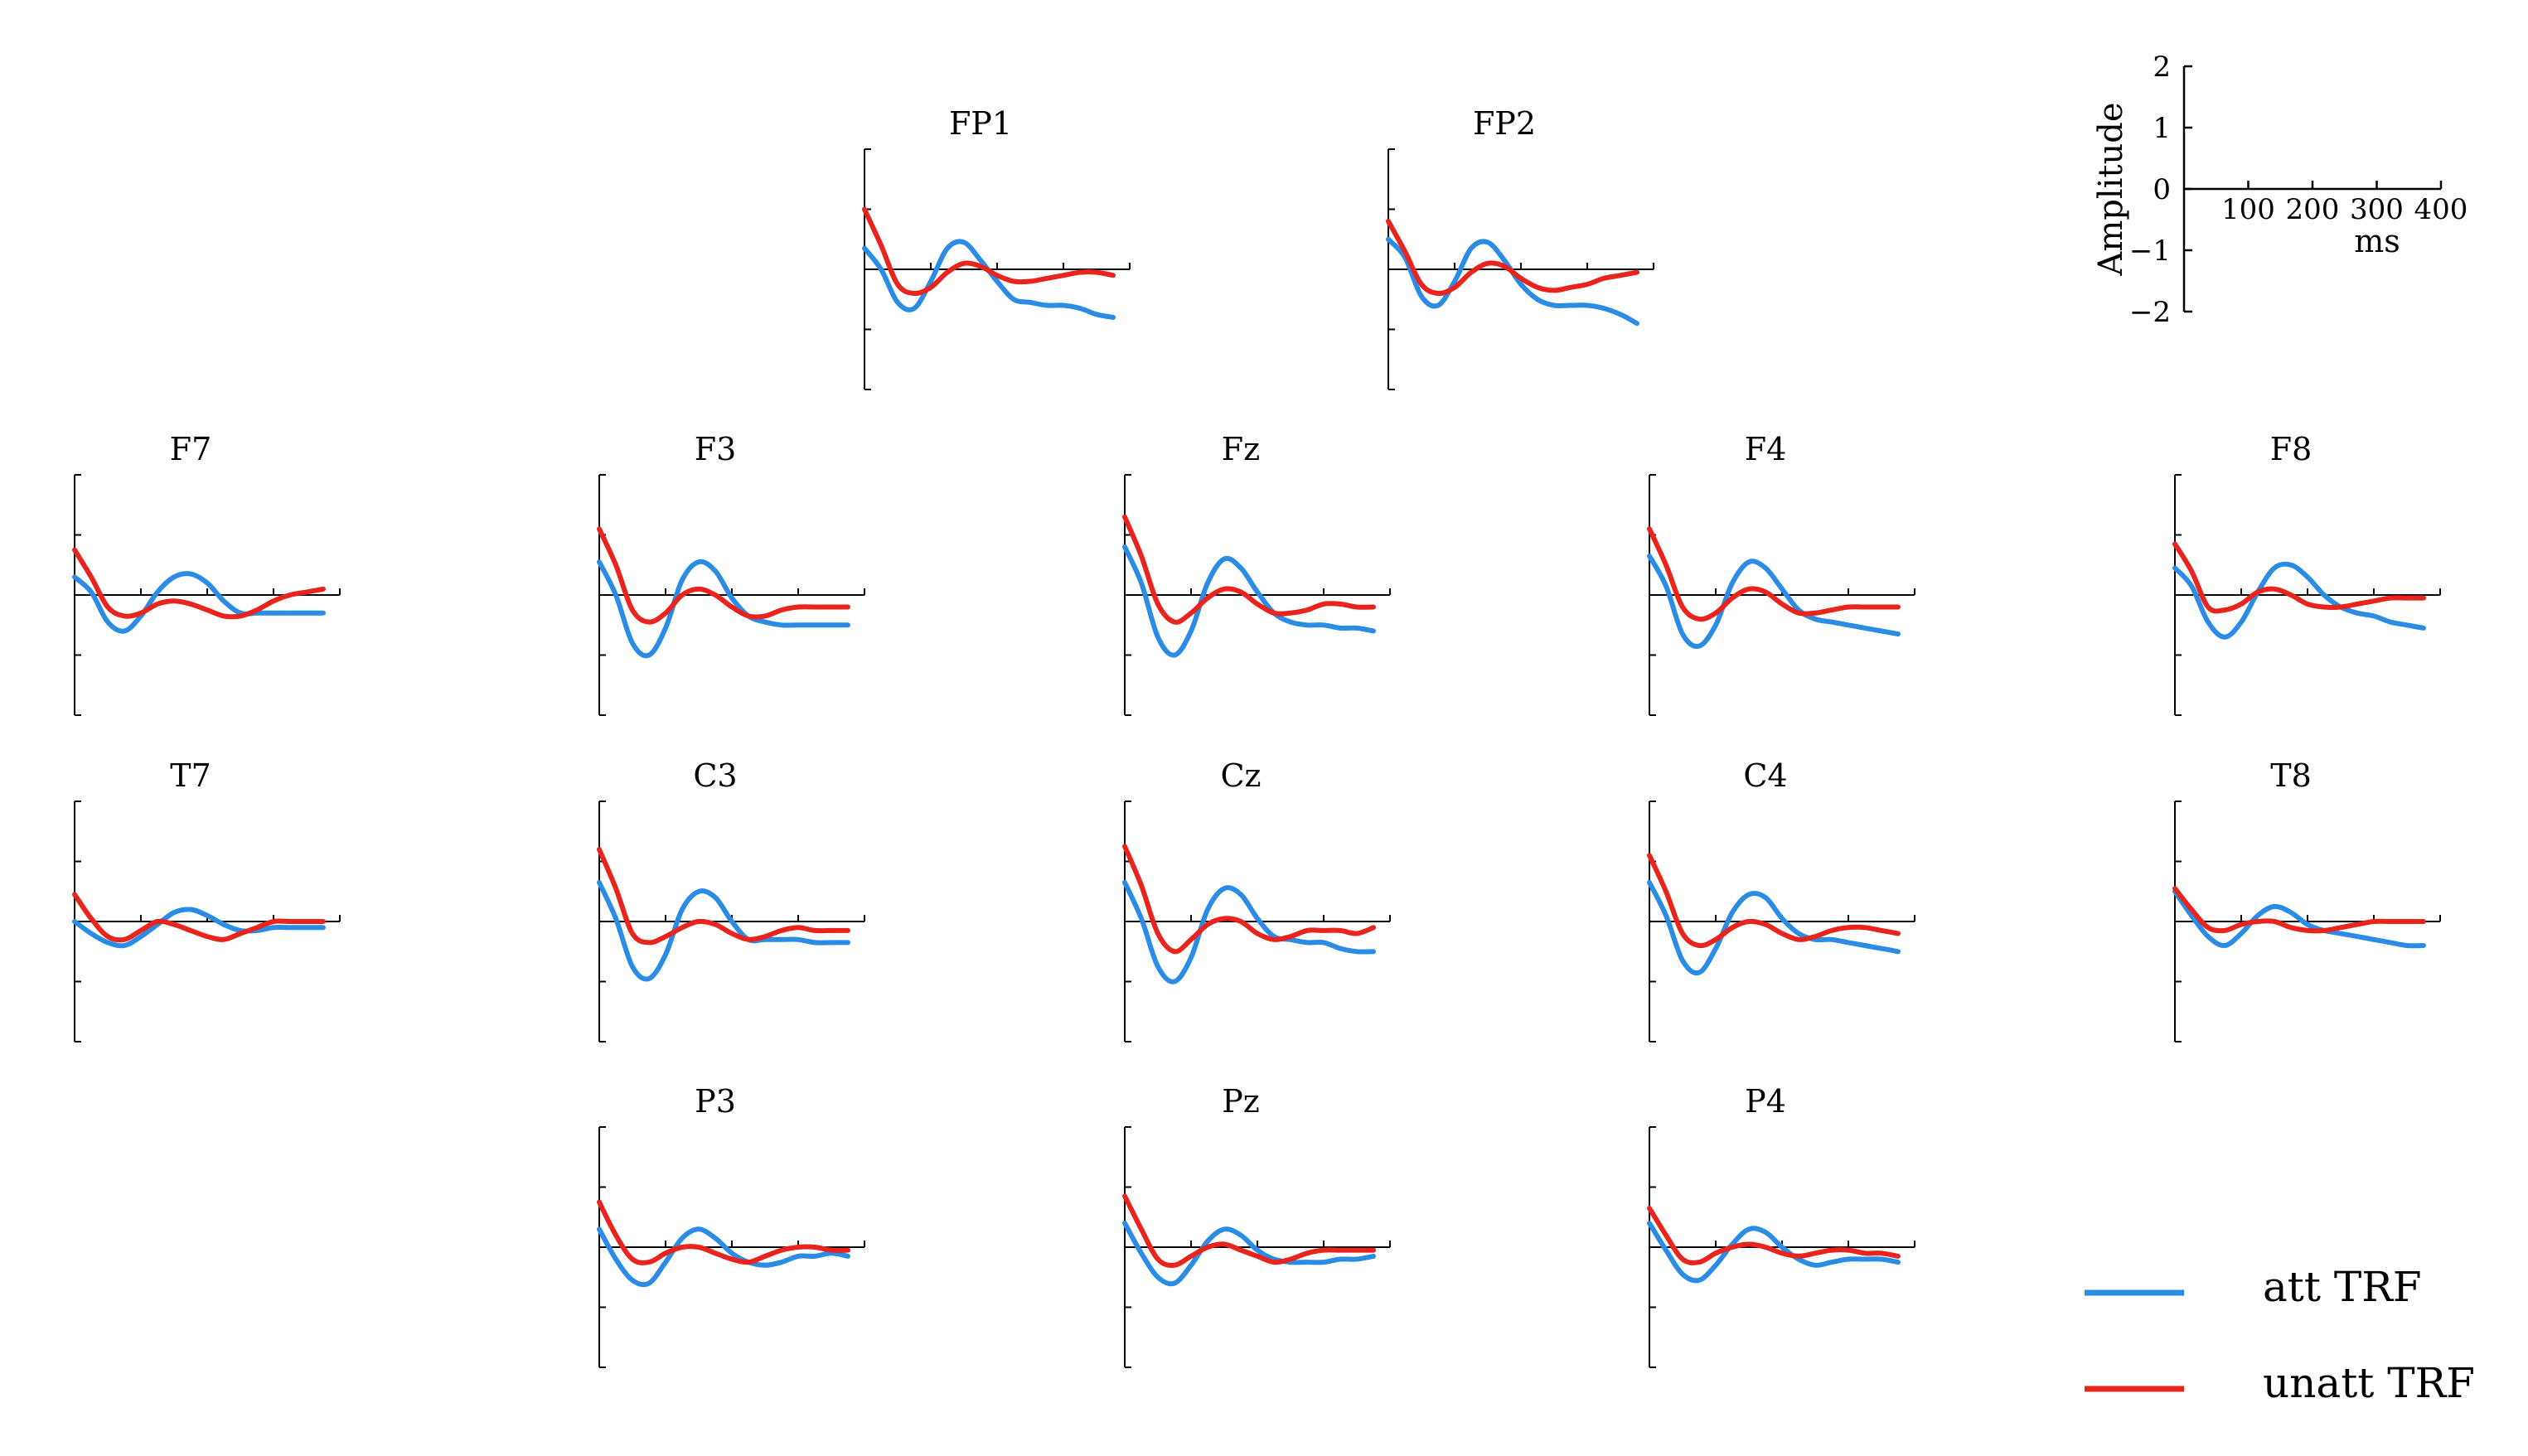 The width and height of the screenshot is (2528, 1456). What do you see at coordinates (1765, 1101) in the screenshot?
I see `panel-title: P4` at bounding box center [1765, 1101].